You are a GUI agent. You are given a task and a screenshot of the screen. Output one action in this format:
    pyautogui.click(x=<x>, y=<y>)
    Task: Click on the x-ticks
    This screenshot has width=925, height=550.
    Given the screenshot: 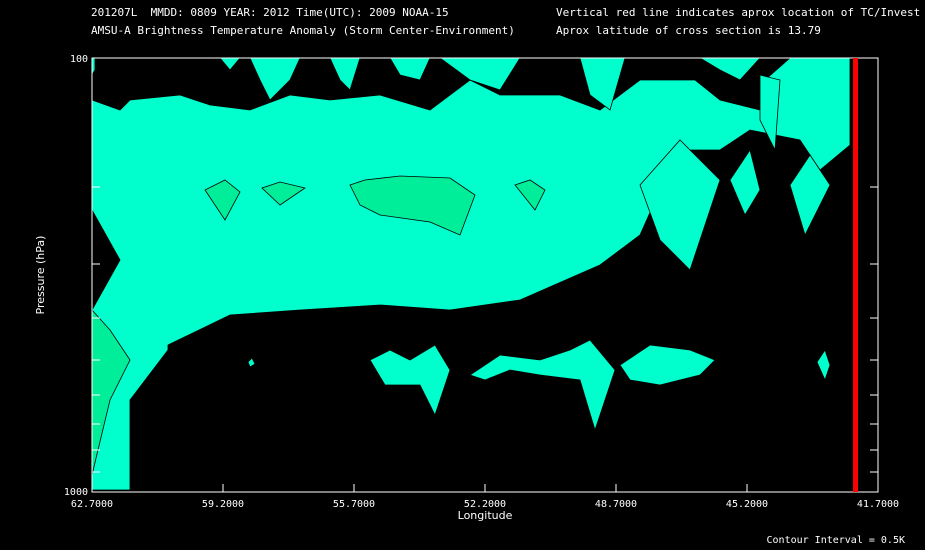 What is the action you would take?
    pyautogui.click(x=485, y=488)
    